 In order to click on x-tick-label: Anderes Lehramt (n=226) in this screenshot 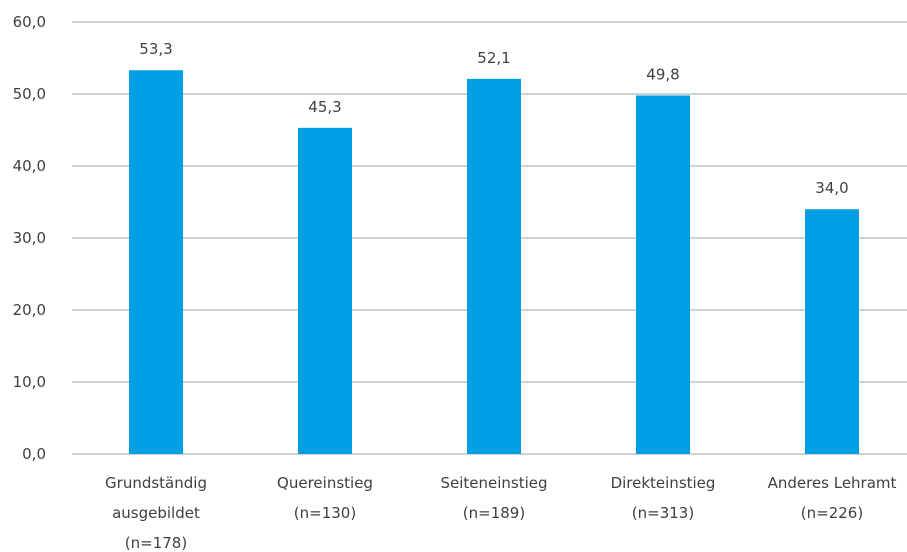, I will do `click(832, 498)`.